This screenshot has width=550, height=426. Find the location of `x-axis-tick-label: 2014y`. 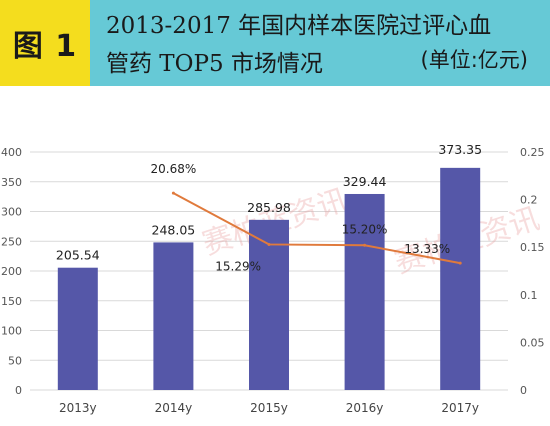

x-axis-tick-label: 2014y is located at coordinates (174, 408).